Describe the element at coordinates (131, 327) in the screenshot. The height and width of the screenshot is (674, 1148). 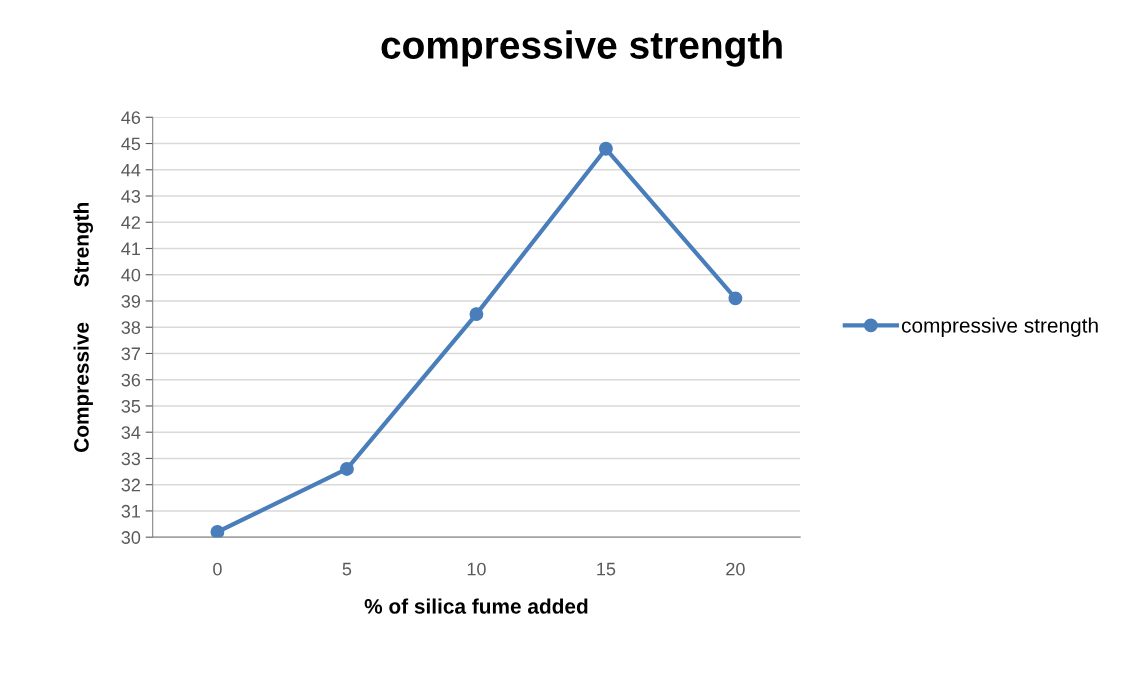
I see `y-tick-label: 38` at that location.